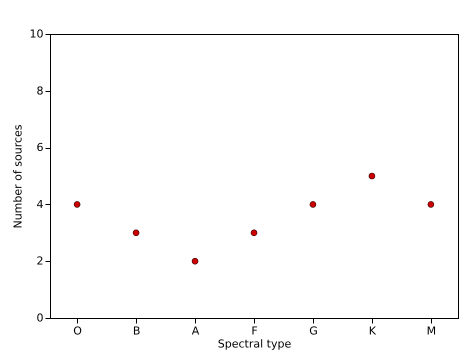 The width and height of the screenshot is (474, 355). I want to click on y-tick-label: 0, so click(40, 318).